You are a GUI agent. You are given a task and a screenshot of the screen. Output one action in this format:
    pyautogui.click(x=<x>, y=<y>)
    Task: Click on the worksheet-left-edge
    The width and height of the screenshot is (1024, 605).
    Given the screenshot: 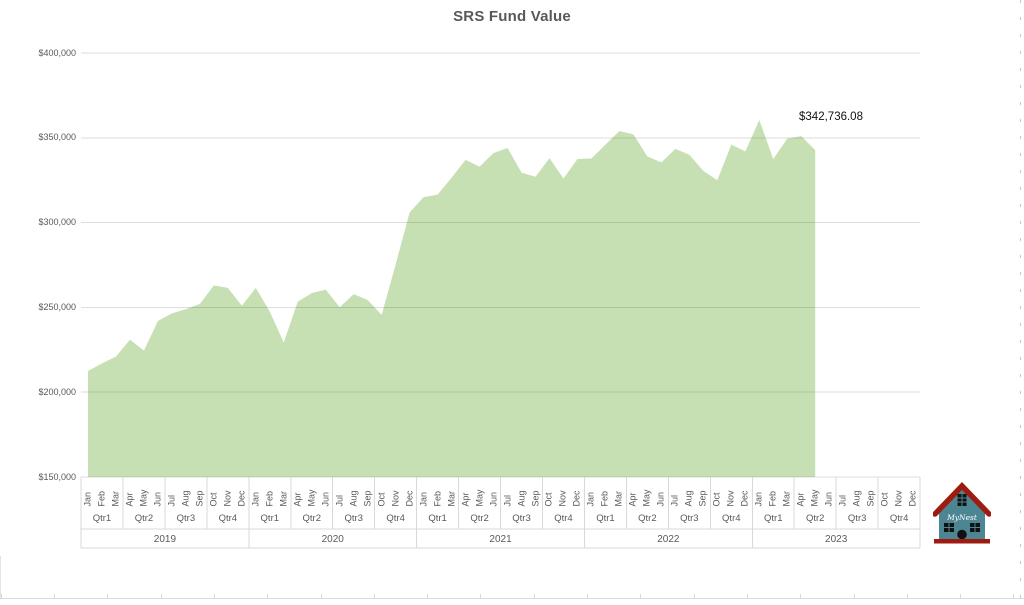 What is the action you would take?
    pyautogui.click(x=0, y=577)
    